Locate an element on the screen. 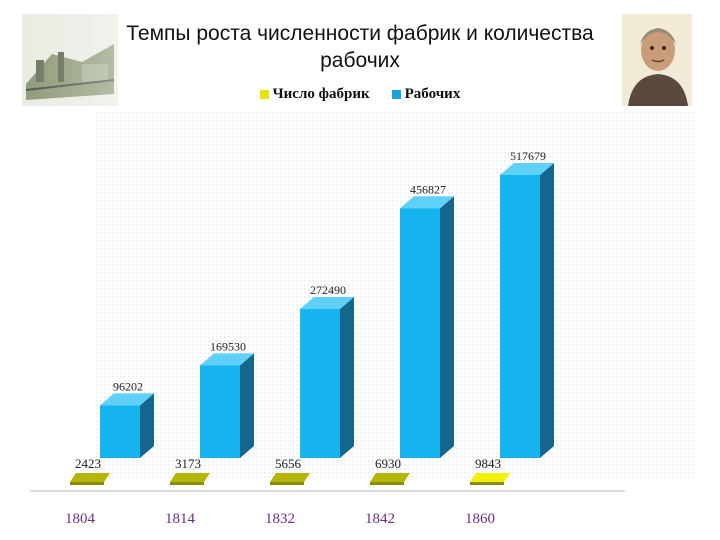  data-label-workers-1832: 272490 is located at coordinates (328, 290).